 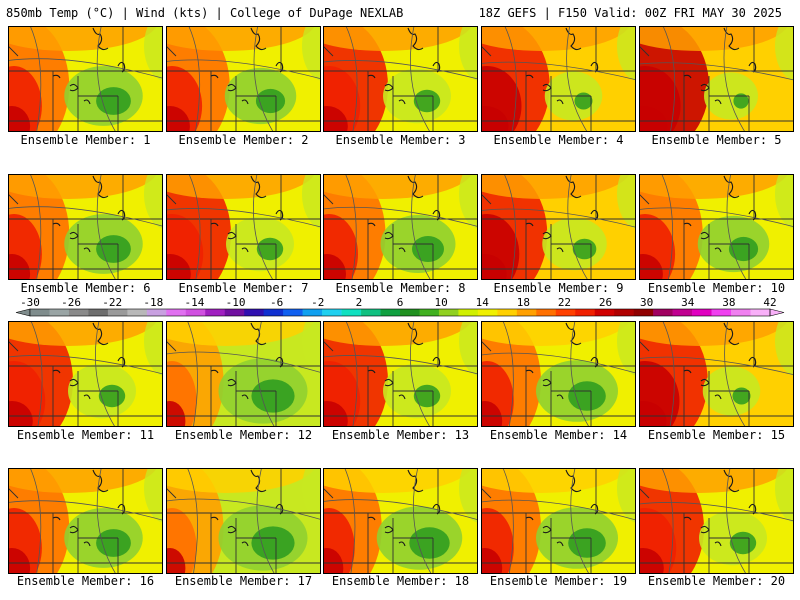 I want to click on colorbar-tick-label: -30, so click(x=30, y=302).